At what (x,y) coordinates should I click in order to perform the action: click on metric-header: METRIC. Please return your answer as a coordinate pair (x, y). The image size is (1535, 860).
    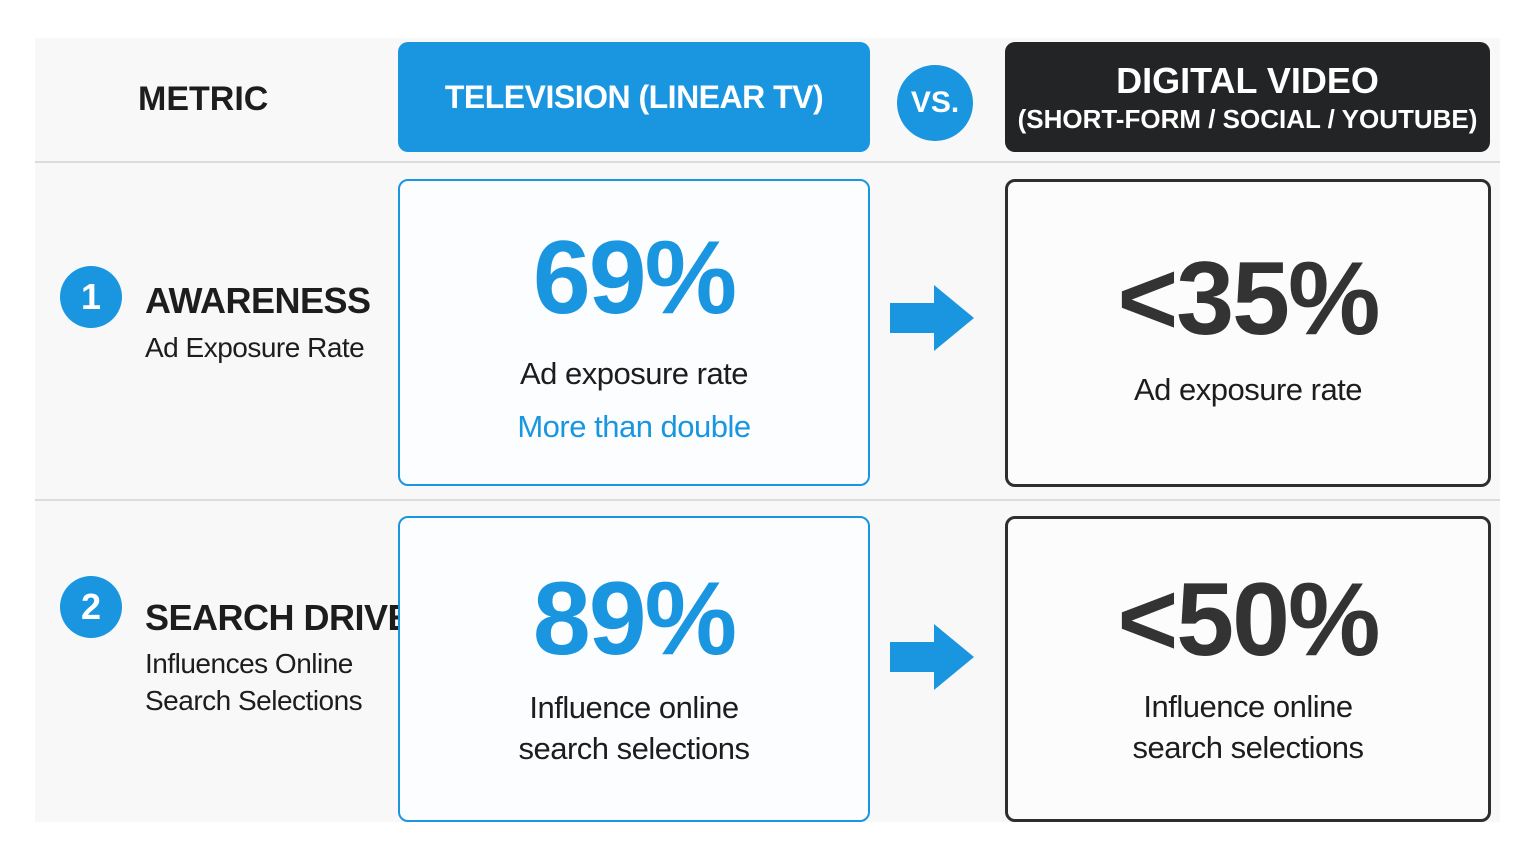
    Looking at the image, I should click on (203, 99).